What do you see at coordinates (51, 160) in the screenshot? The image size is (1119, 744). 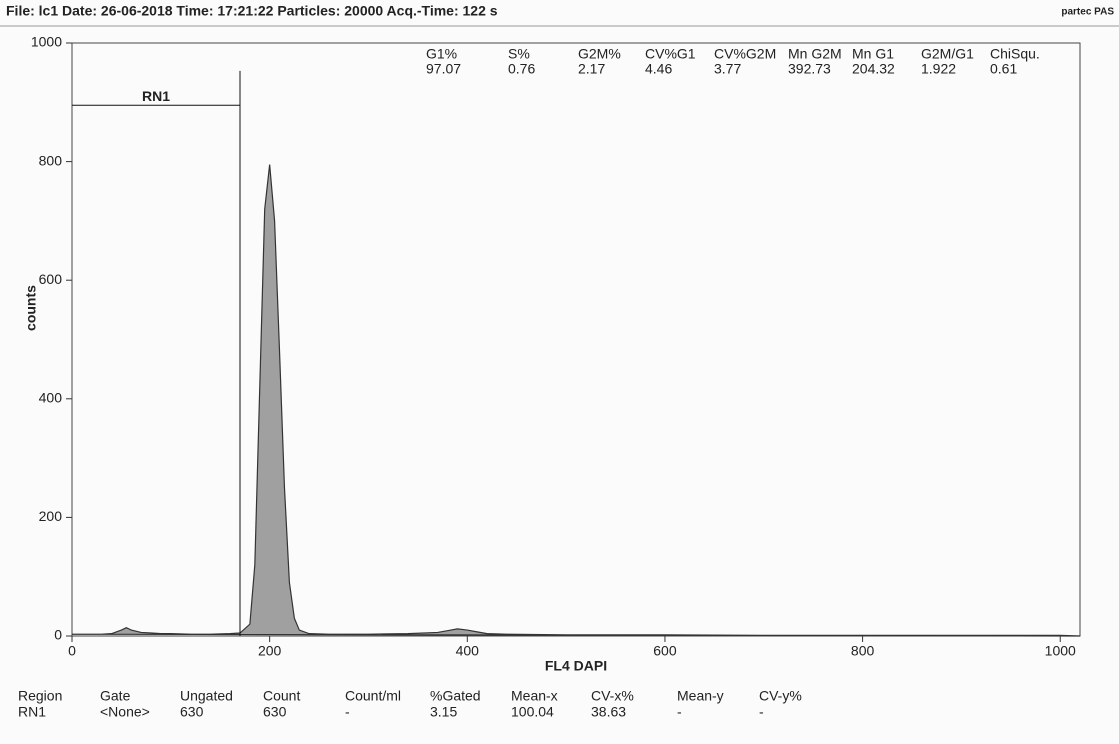 I see `y-tick-label: 800` at bounding box center [51, 160].